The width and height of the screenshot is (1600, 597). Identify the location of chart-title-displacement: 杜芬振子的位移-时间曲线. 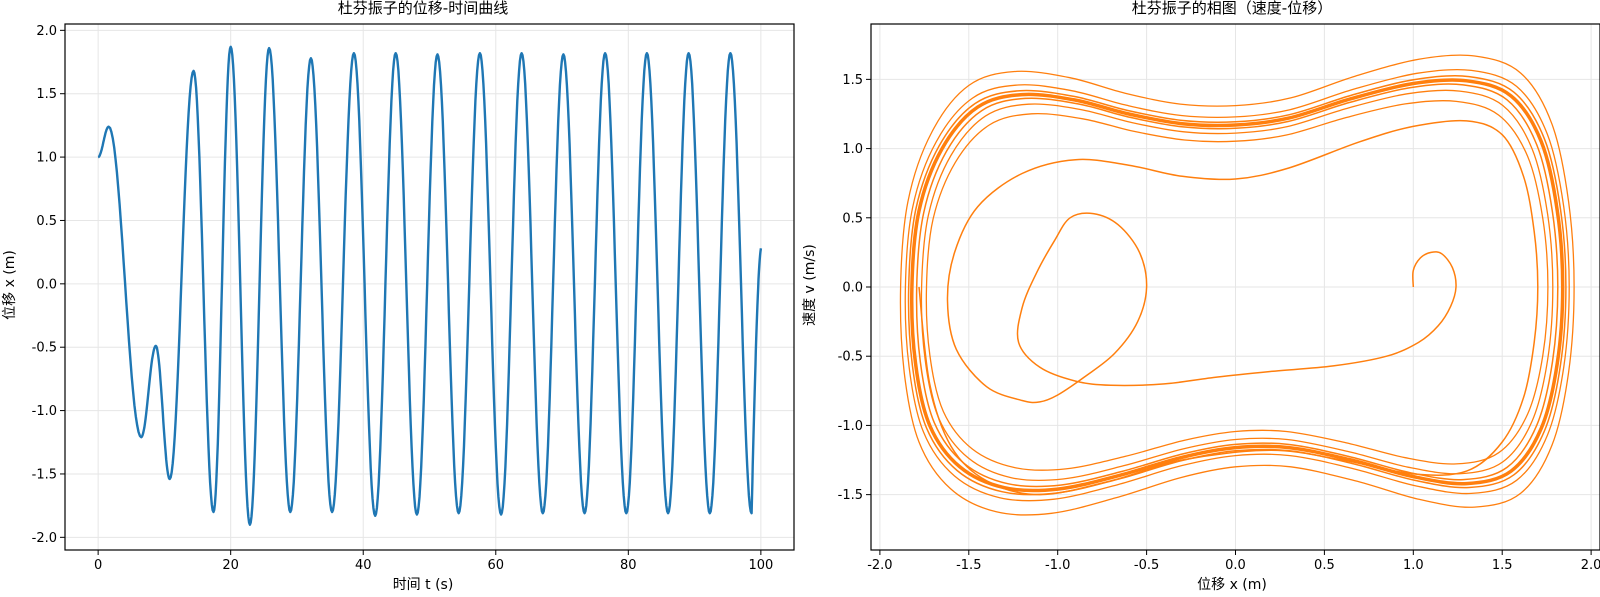
(423, 8).